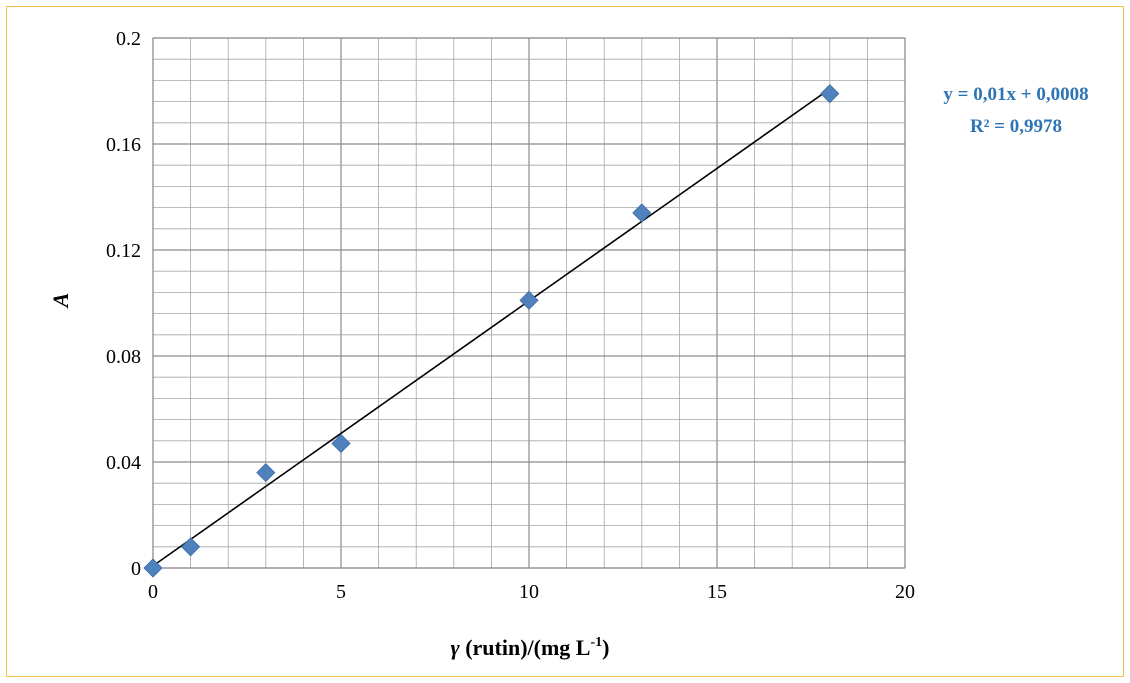 The height and width of the screenshot is (683, 1130). I want to click on y-tick-label: 0.08, so click(123, 357).